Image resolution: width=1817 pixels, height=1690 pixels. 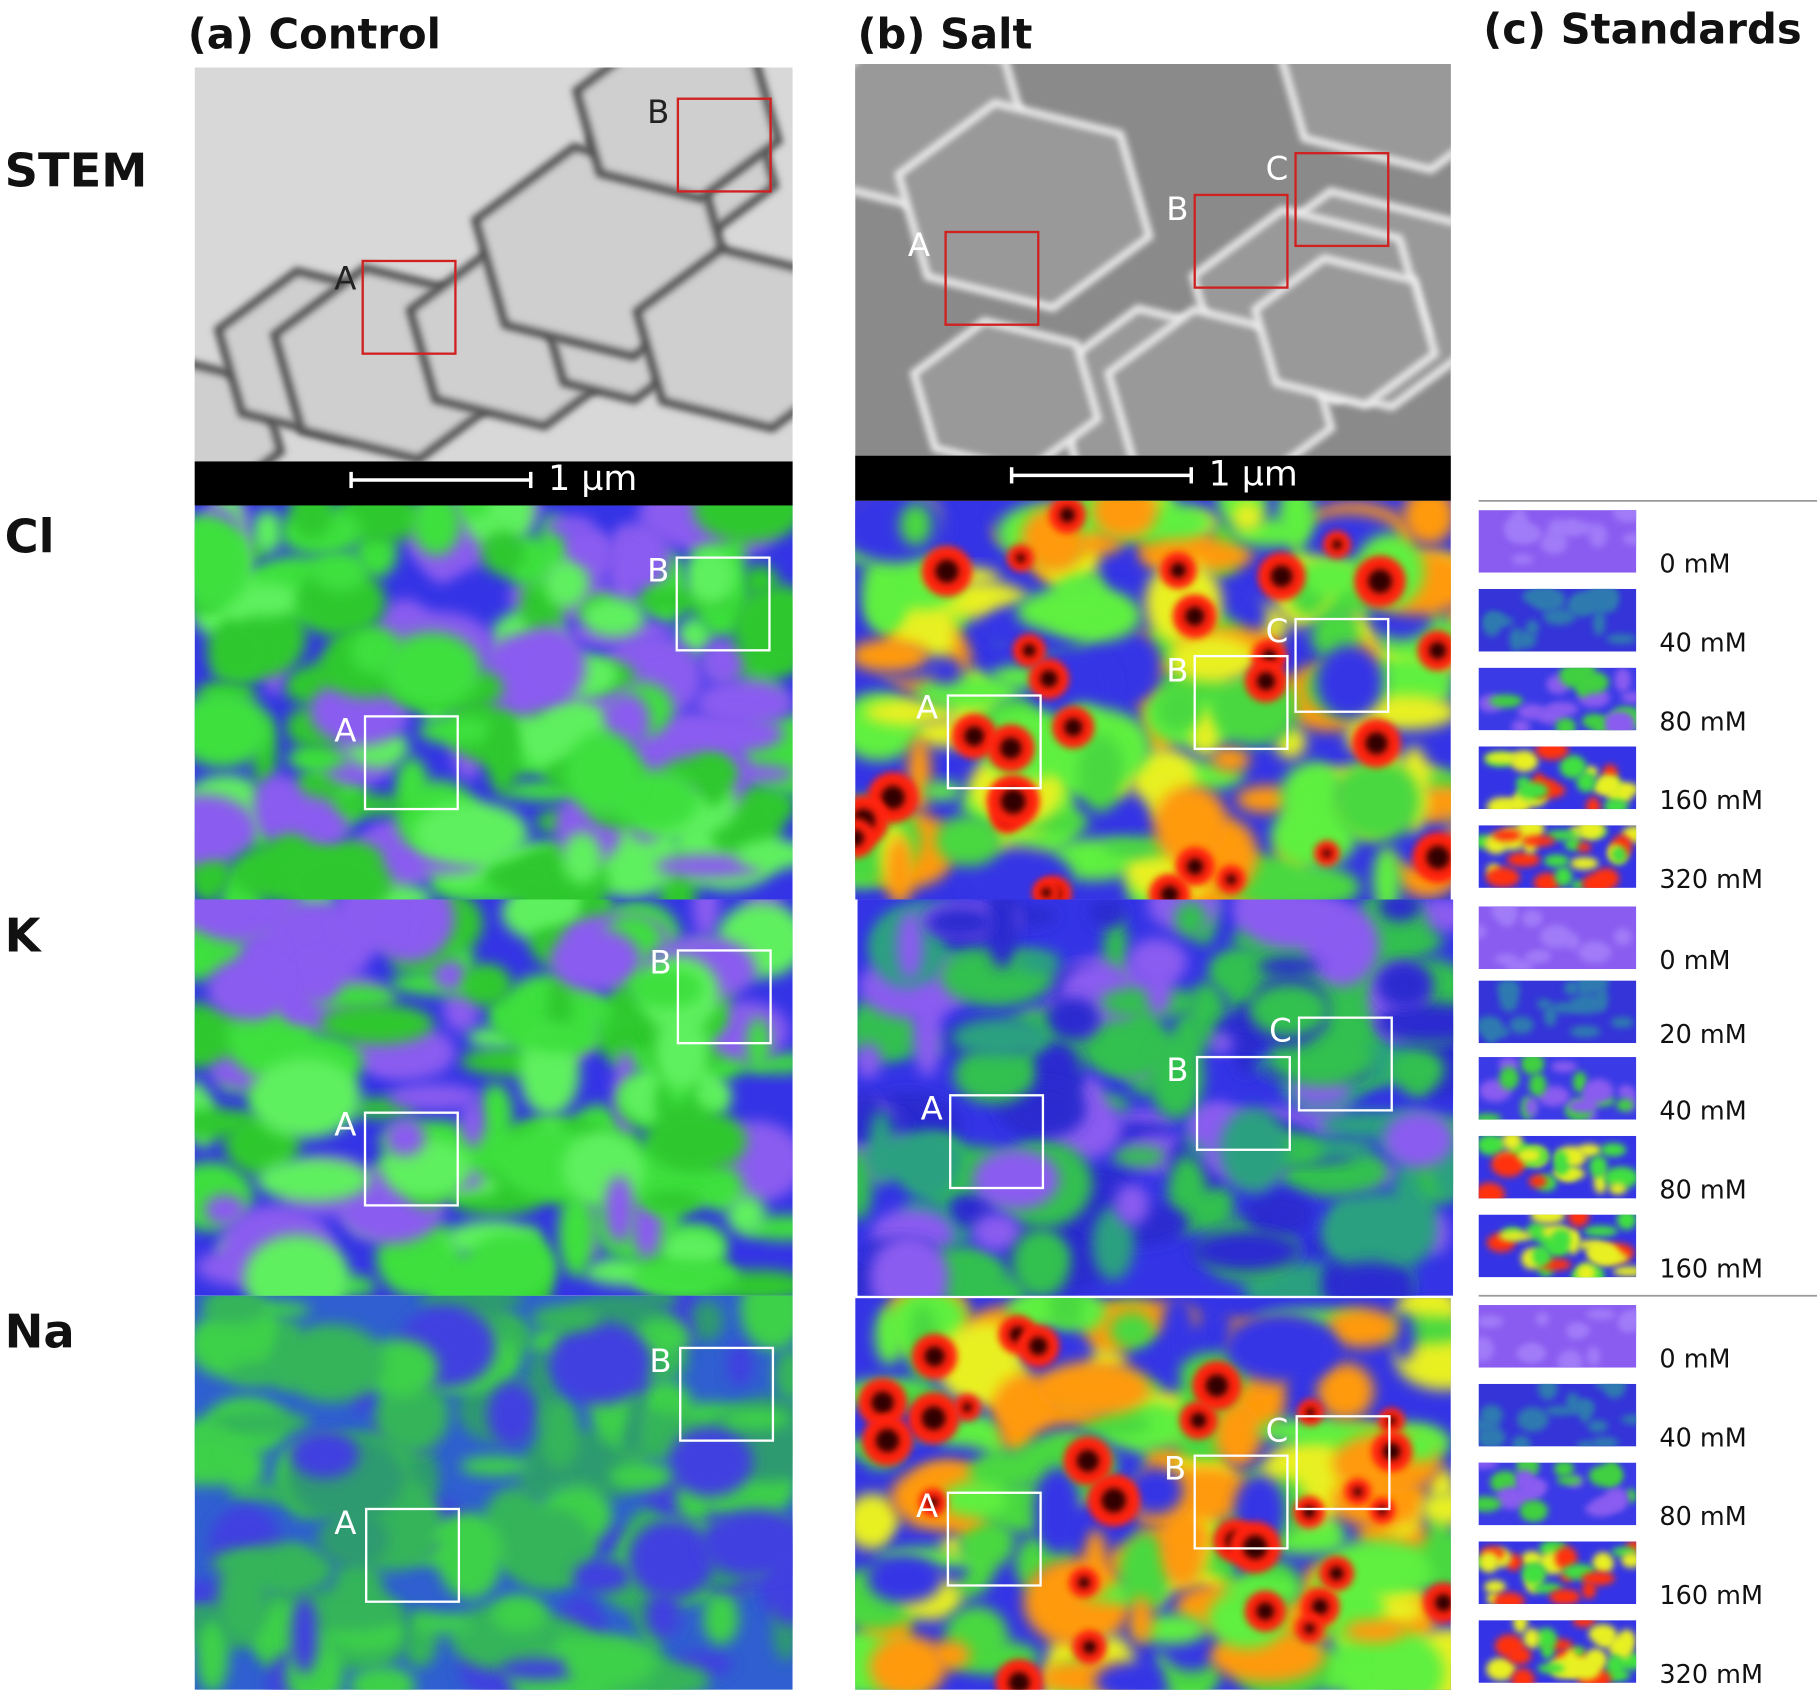 What do you see at coordinates (1702, 1035) in the screenshot?
I see `standard-label: 20 mM` at bounding box center [1702, 1035].